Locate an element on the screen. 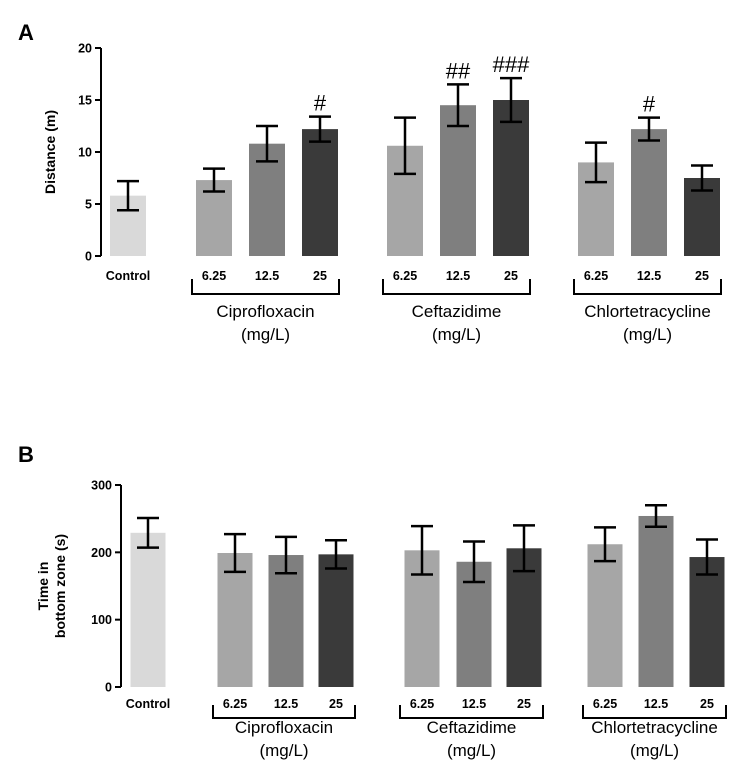  y-axis-label-line: bottom zone (s) is located at coordinates (60, 586).